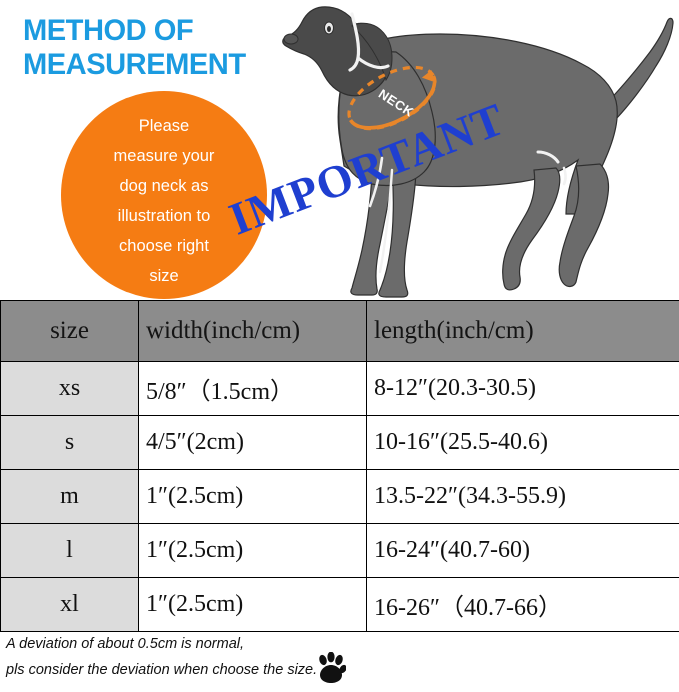 The height and width of the screenshot is (692, 679). I want to click on cell-length: 16-26″（40.7-66）, so click(522, 604).